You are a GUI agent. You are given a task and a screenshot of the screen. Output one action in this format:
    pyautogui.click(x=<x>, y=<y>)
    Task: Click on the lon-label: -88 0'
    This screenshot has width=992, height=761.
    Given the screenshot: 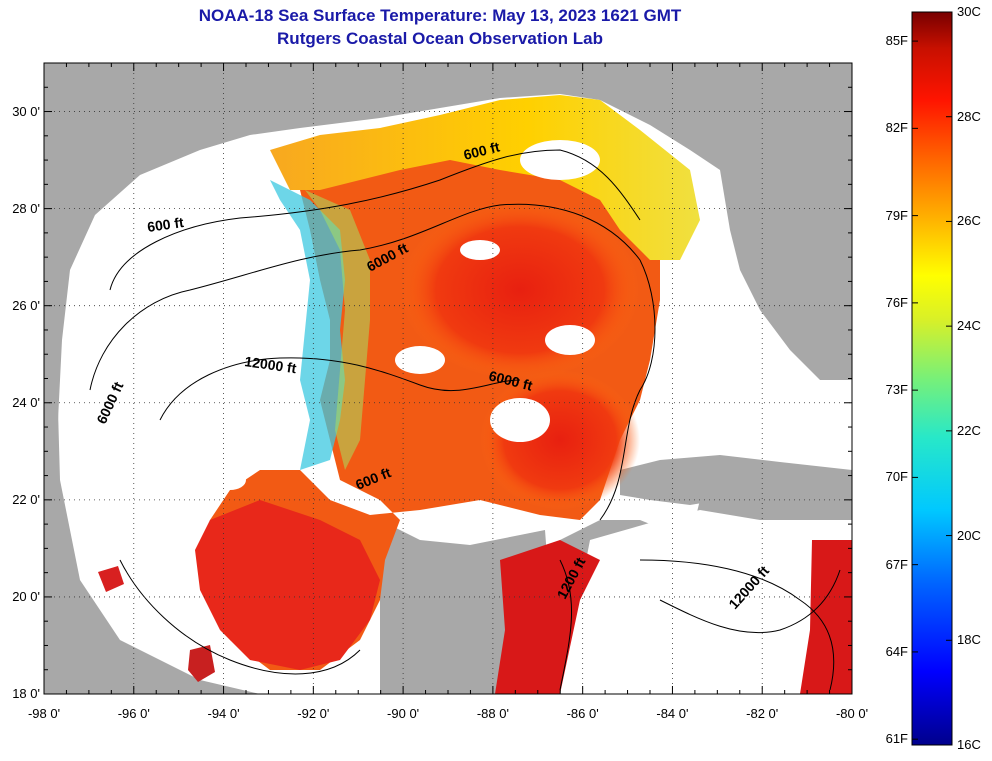 What is the action you would take?
    pyautogui.click(x=492, y=713)
    